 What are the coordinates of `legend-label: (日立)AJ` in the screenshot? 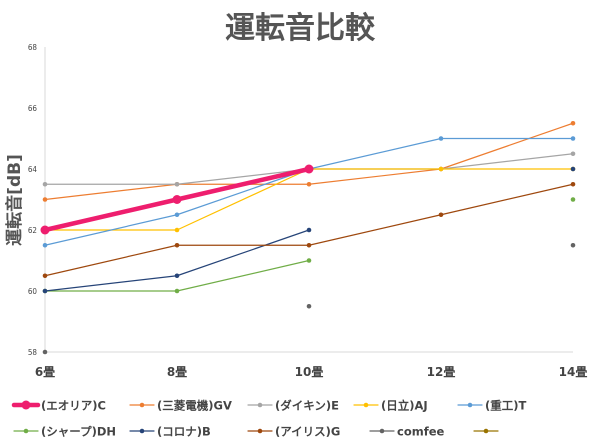 It's located at (404, 406).